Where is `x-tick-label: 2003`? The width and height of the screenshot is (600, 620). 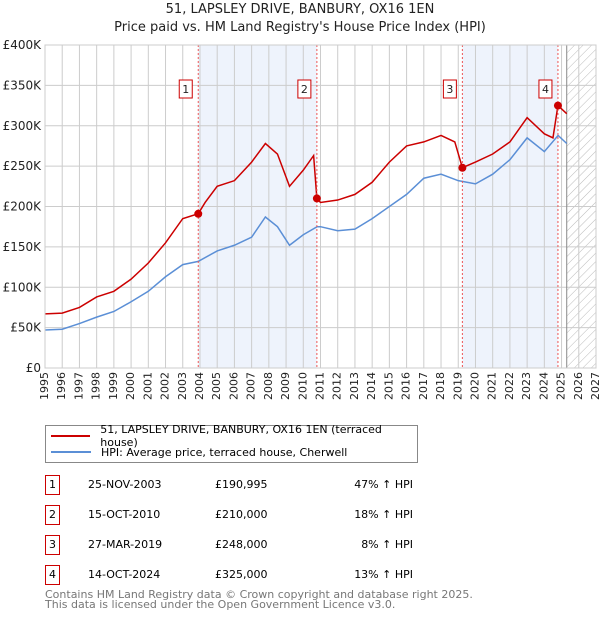
x-tick-label: 2003 is located at coordinates (182, 386).